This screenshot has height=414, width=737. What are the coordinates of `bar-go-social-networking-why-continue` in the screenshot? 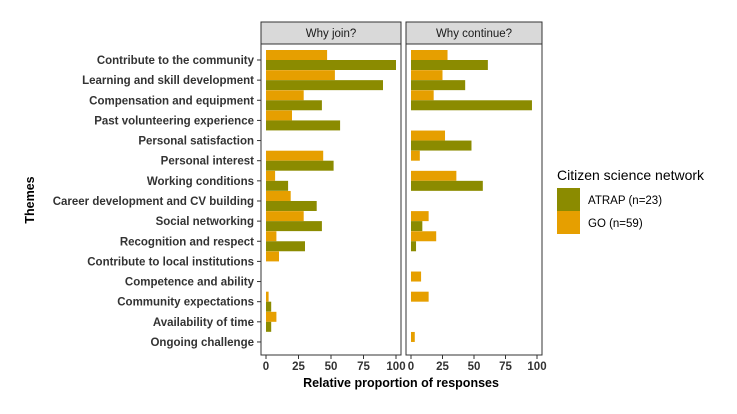 It's located at (420, 216).